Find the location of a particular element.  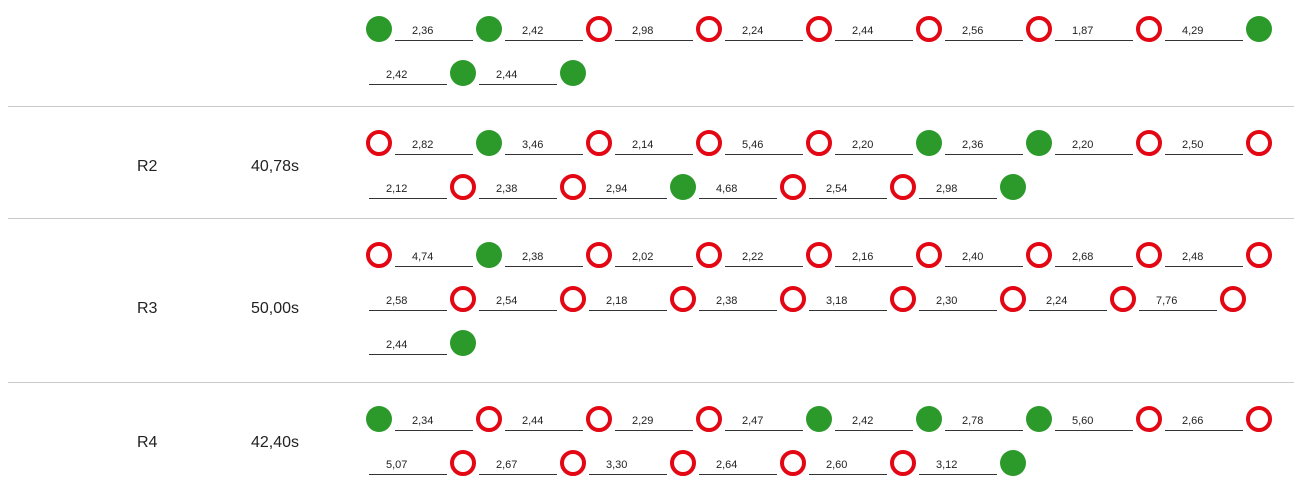

split-time: 2,60 is located at coordinates (848, 466).